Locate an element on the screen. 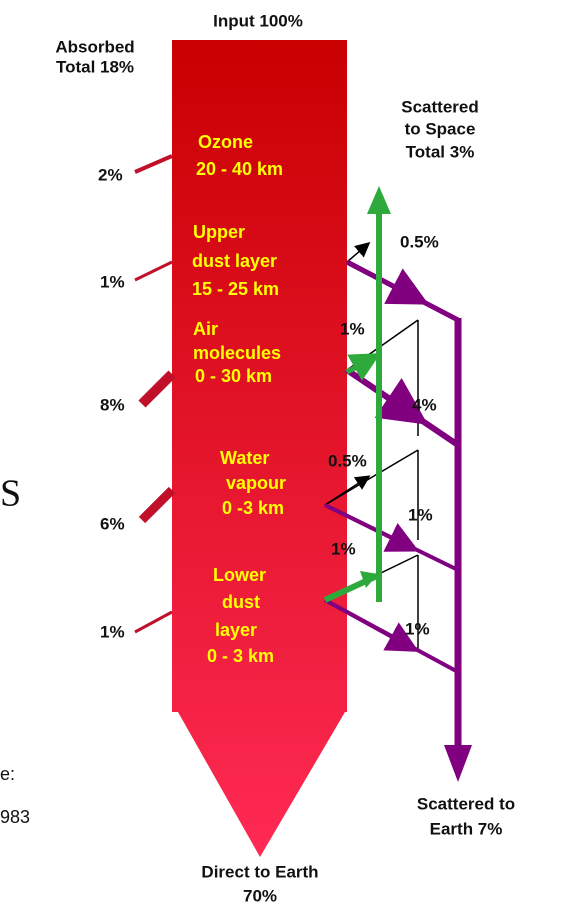 This screenshot has height=911, width=567. to-earth-value: 4% is located at coordinates (424, 404).